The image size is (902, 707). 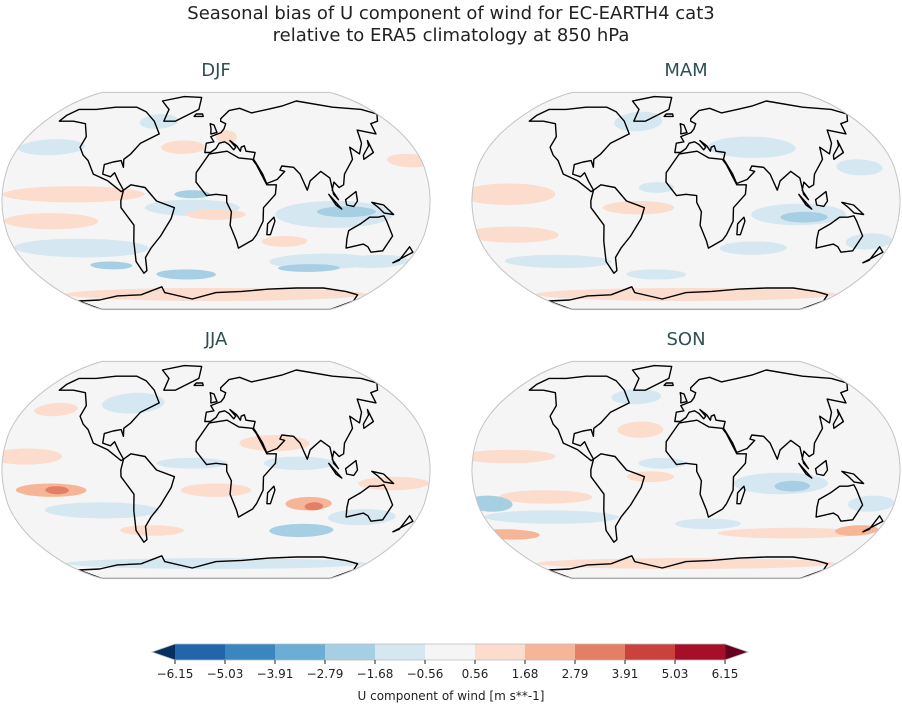 I want to click on colorbar-label: U component of wind [m s**-1], so click(x=451, y=696).